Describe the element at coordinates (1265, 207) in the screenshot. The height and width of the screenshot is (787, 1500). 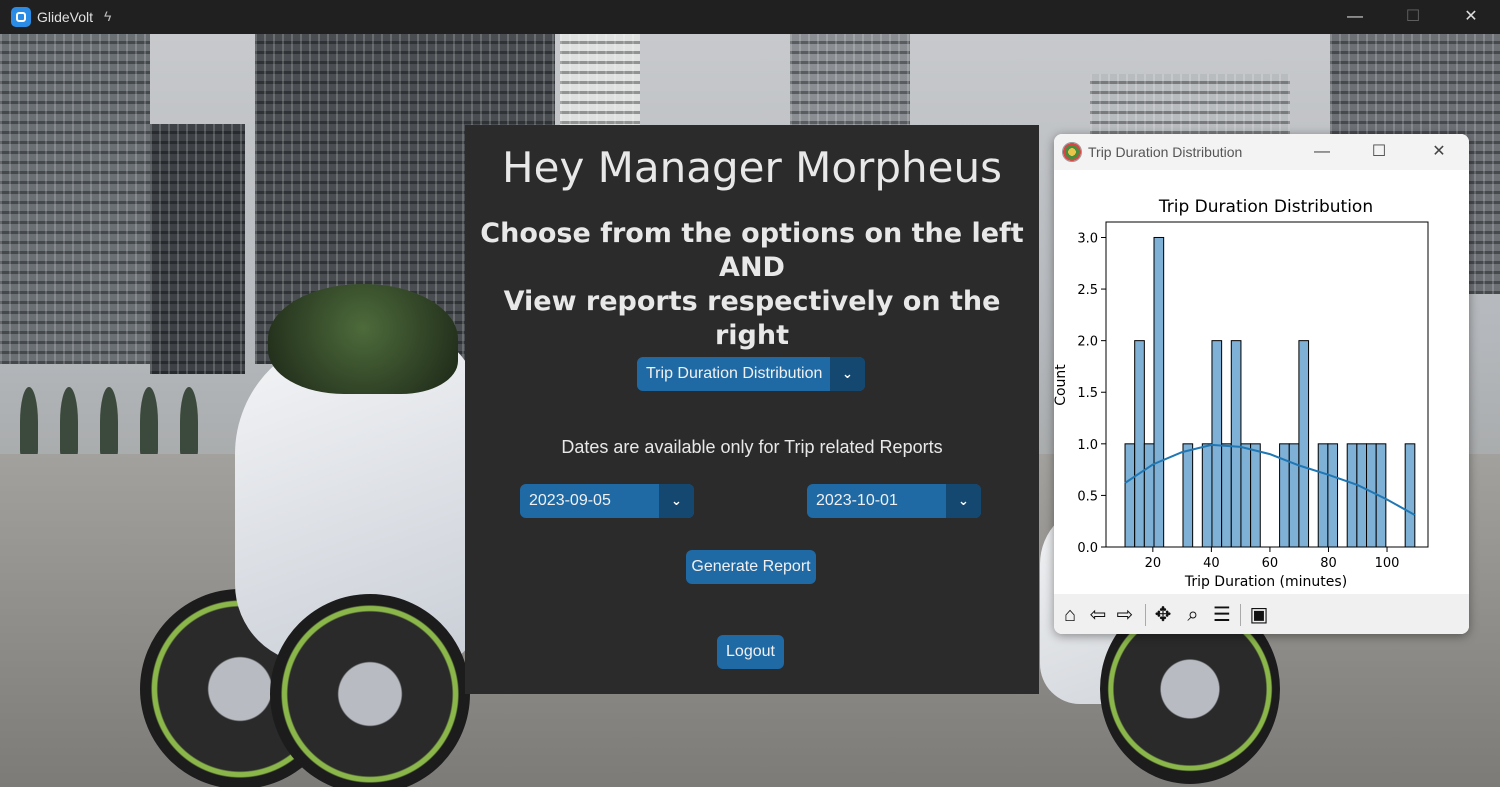
I see `chart-title: Trip Duration Distribution` at that location.